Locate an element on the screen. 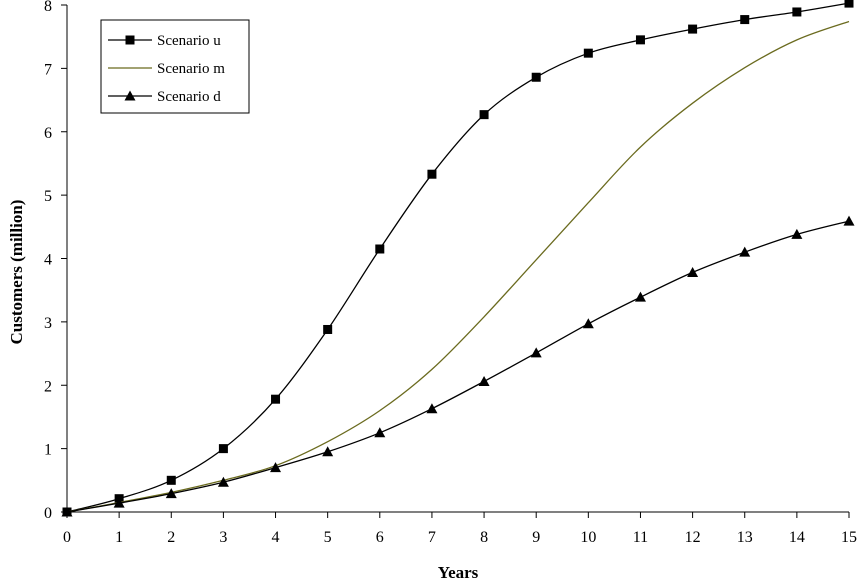 The width and height of the screenshot is (864, 584). y-tick-label: 3 is located at coordinates (48, 323).